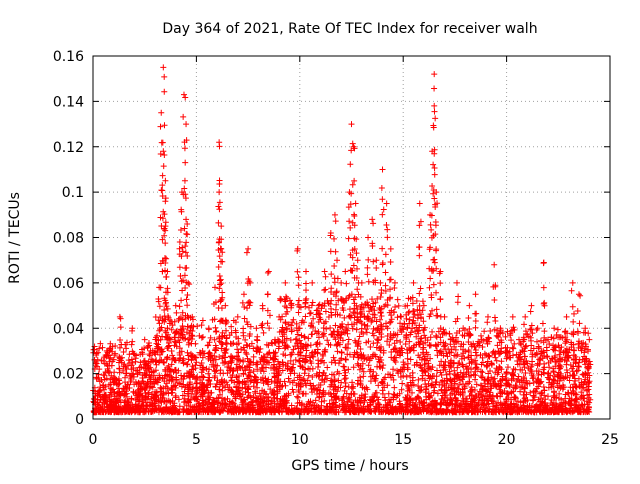  Describe the element at coordinates (300, 440) in the screenshot. I see `x-tick-label: 10` at that location.